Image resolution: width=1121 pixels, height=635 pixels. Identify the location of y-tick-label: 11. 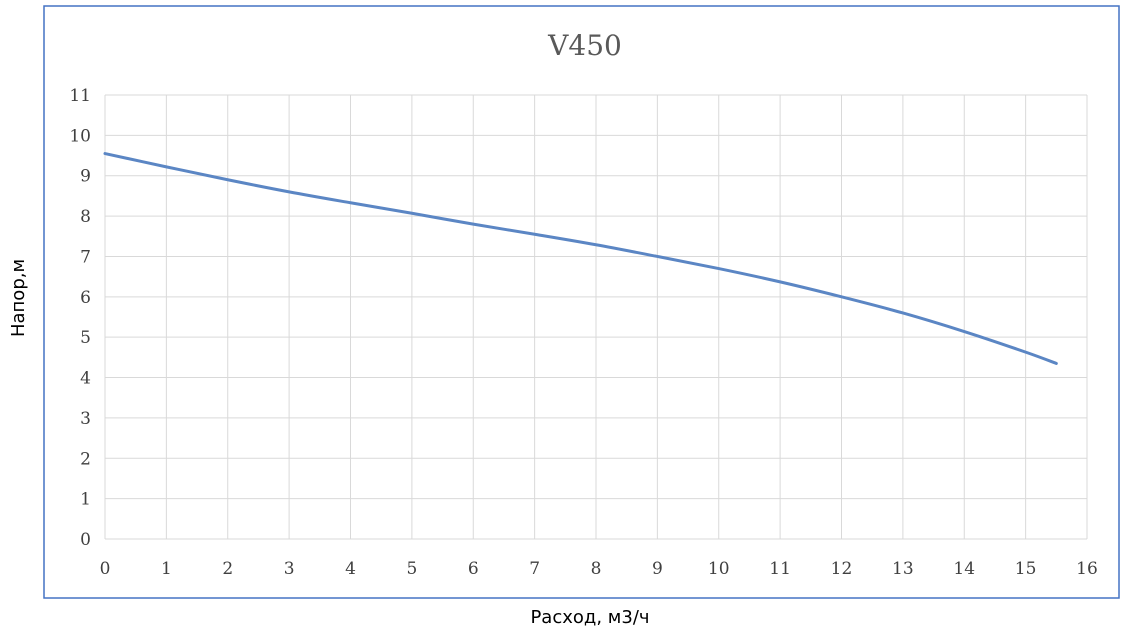
(80, 96).